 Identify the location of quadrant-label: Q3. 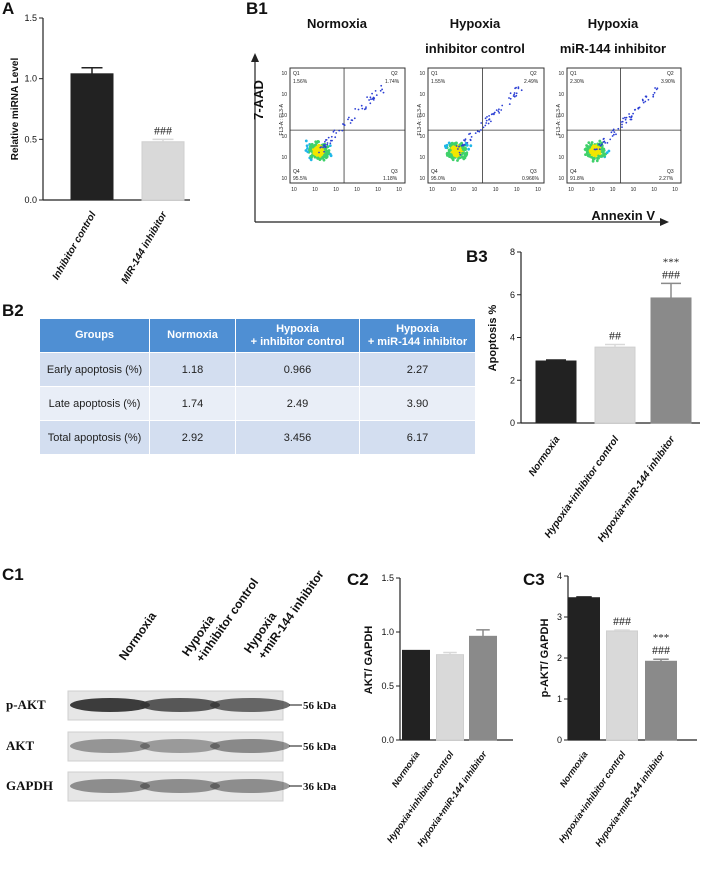
(394, 172).